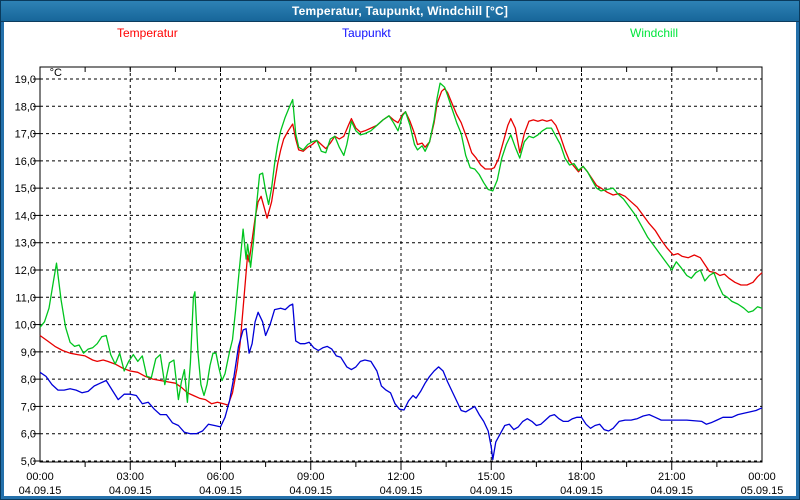  What do you see at coordinates (130, 477) in the screenshot?
I see `x-tick-time-label: 03:00` at bounding box center [130, 477].